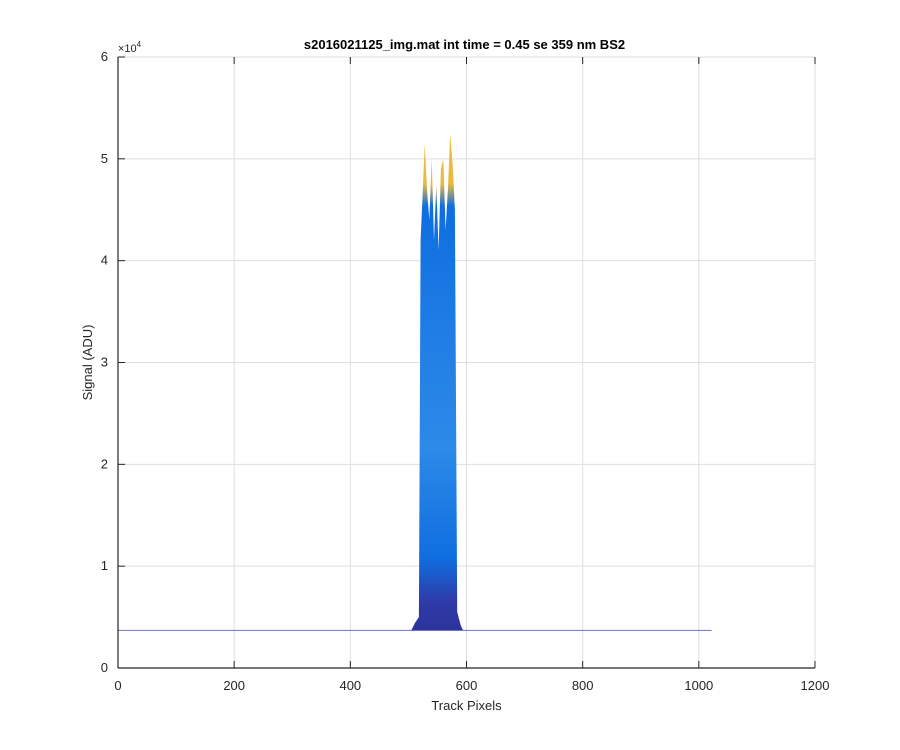  I want to click on y-tick-label: 4, so click(104, 260).